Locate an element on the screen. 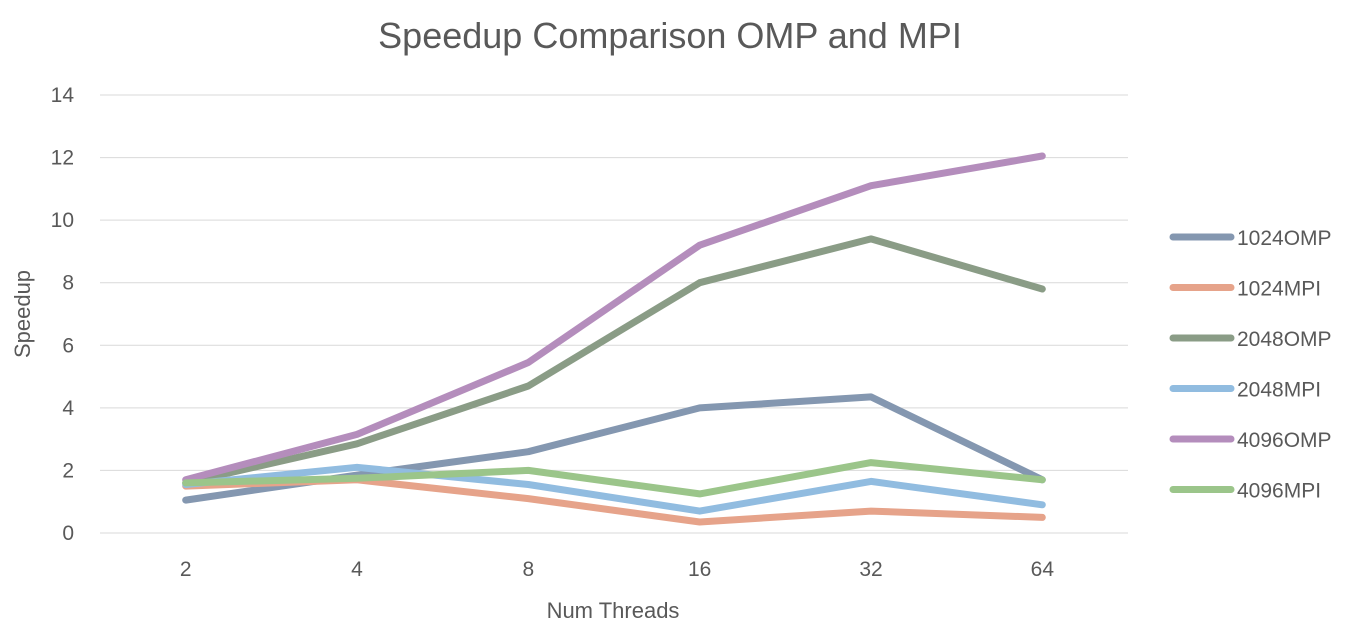  y-tick-label: 2 is located at coordinates (68, 470).